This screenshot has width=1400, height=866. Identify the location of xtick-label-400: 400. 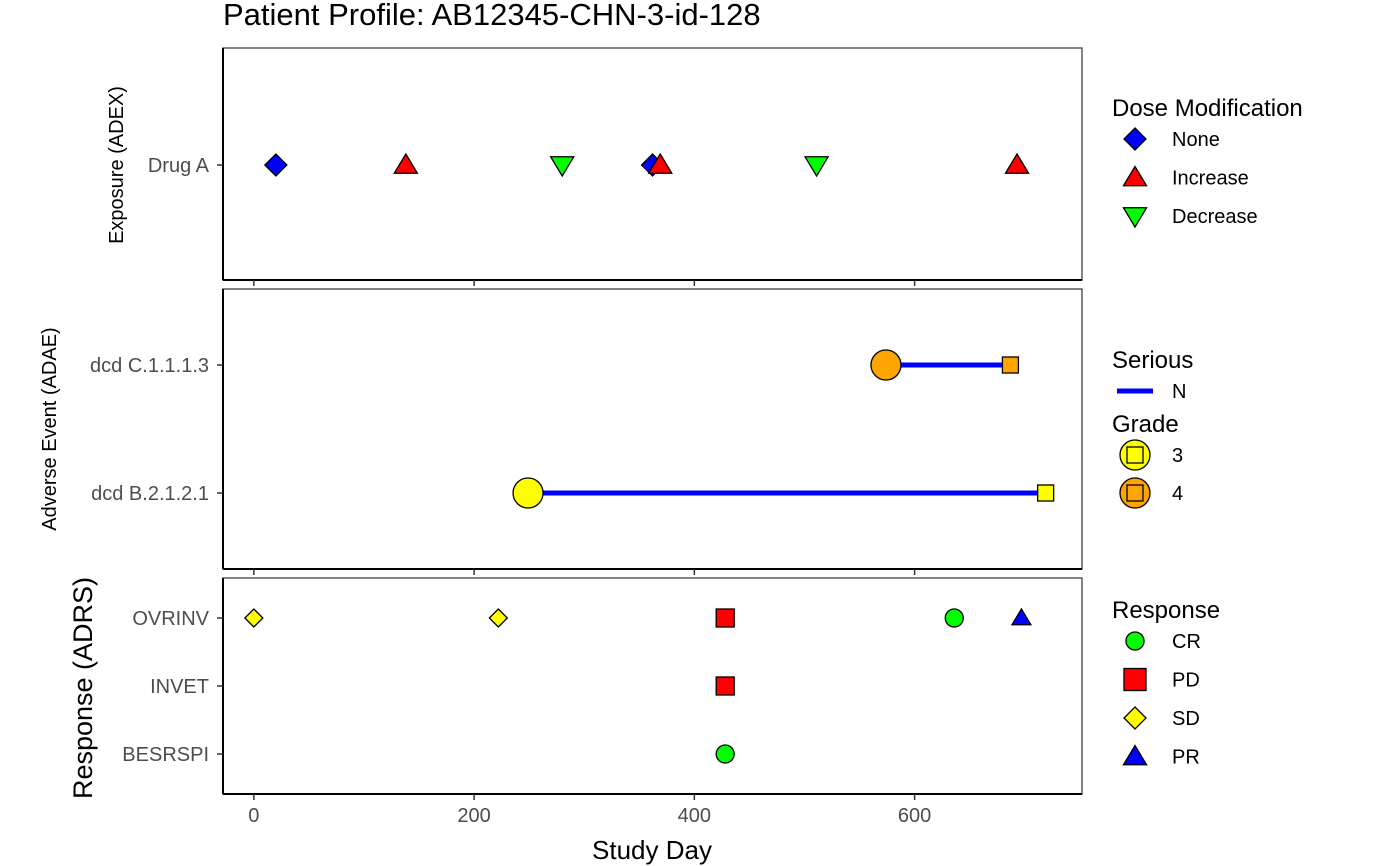
(694, 816).